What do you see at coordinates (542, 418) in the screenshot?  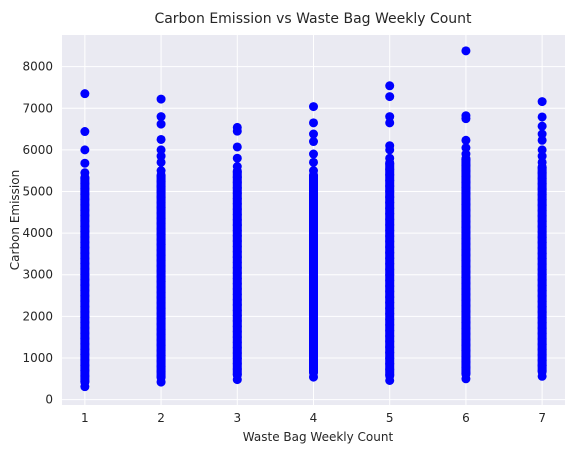 I see `x-tick-label: 7` at bounding box center [542, 418].